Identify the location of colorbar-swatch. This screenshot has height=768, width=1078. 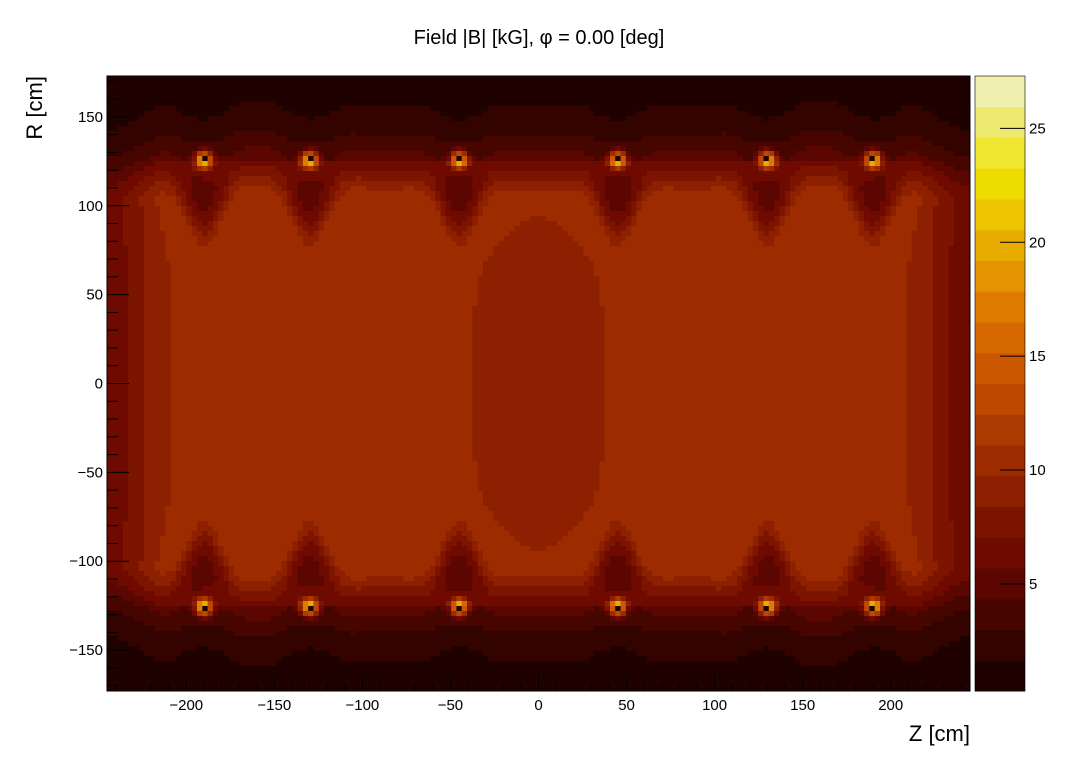
(1000, 153).